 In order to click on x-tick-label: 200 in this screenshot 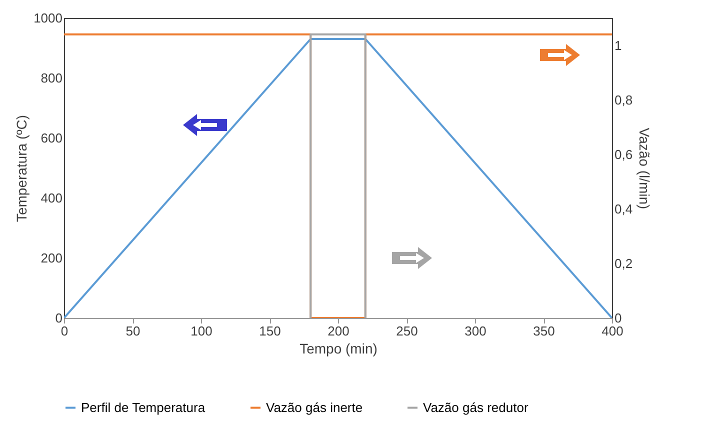, I will do `click(339, 331)`.